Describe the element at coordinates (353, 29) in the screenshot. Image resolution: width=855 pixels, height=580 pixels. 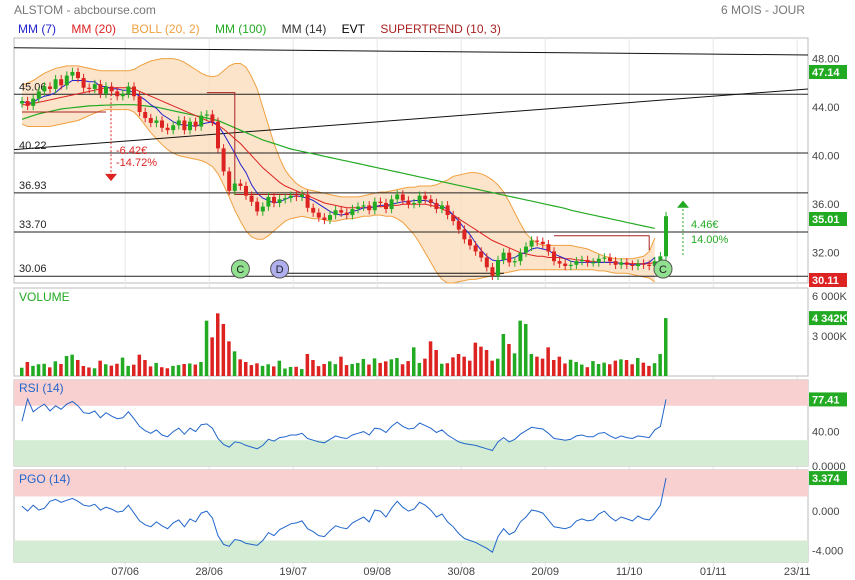
I see `legend-evt: EVT` at that location.